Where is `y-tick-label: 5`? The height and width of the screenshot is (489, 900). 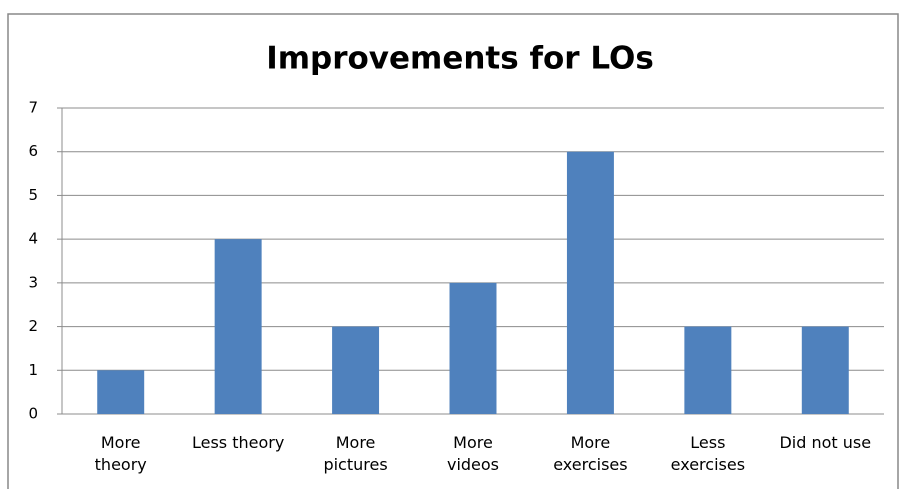
y-tick-label: 5 is located at coordinates (33, 195).